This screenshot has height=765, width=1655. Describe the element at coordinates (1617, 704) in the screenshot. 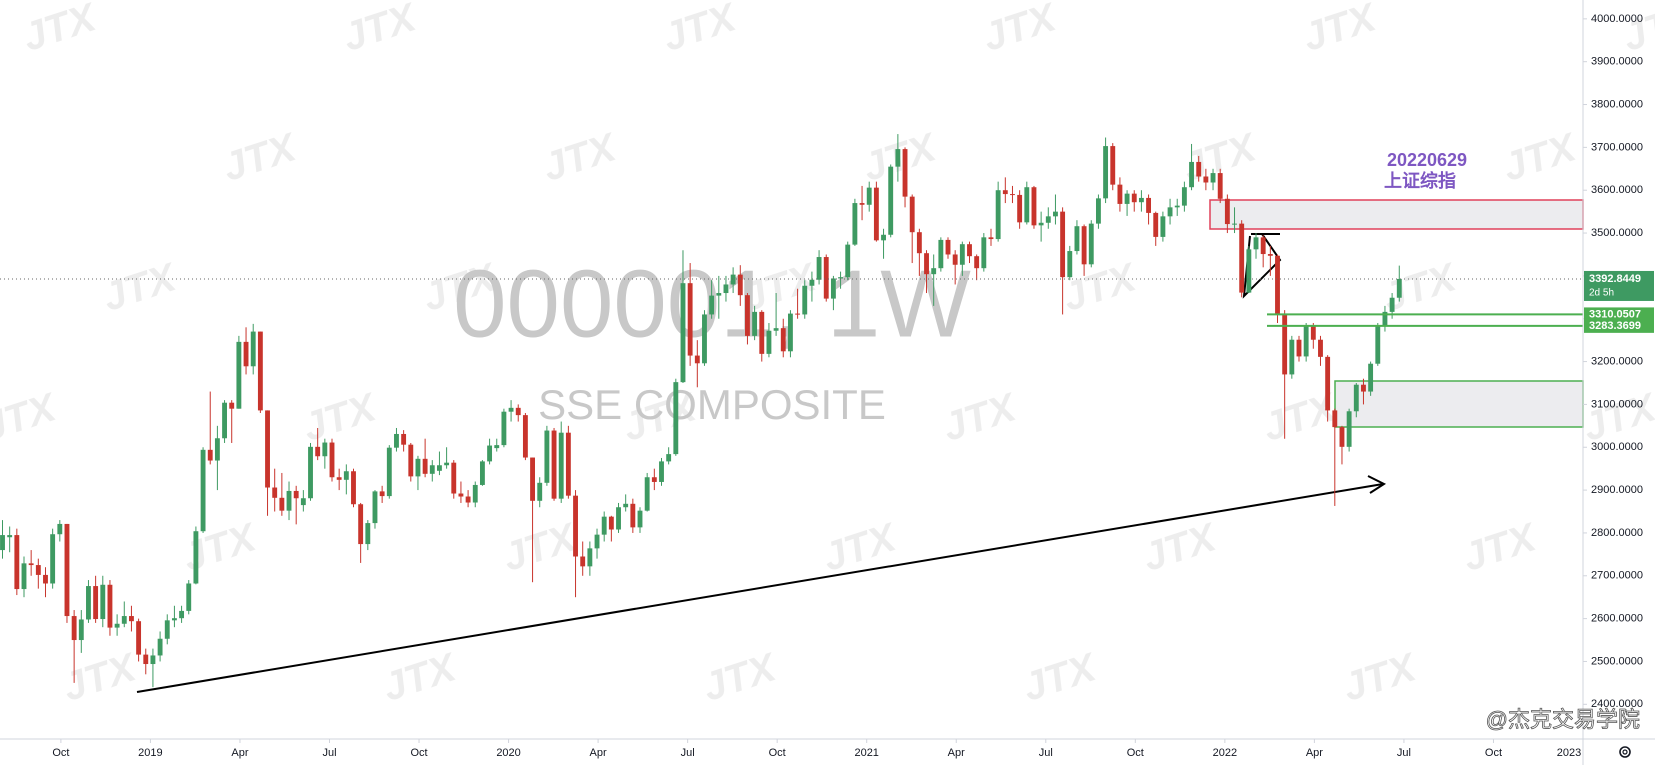

I see `y-tick-label: 2400.0000` at that location.